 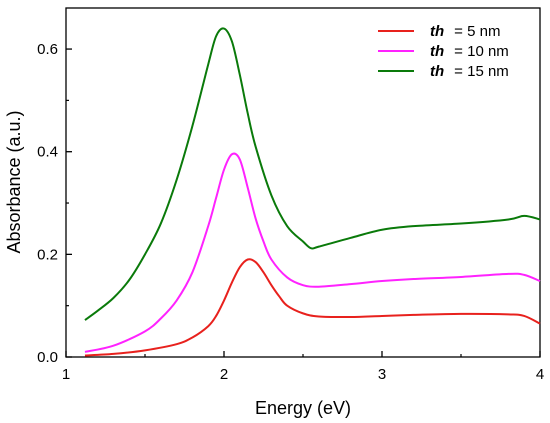 What do you see at coordinates (382, 374) in the screenshot?
I see `x-tick-label: 3` at bounding box center [382, 374].